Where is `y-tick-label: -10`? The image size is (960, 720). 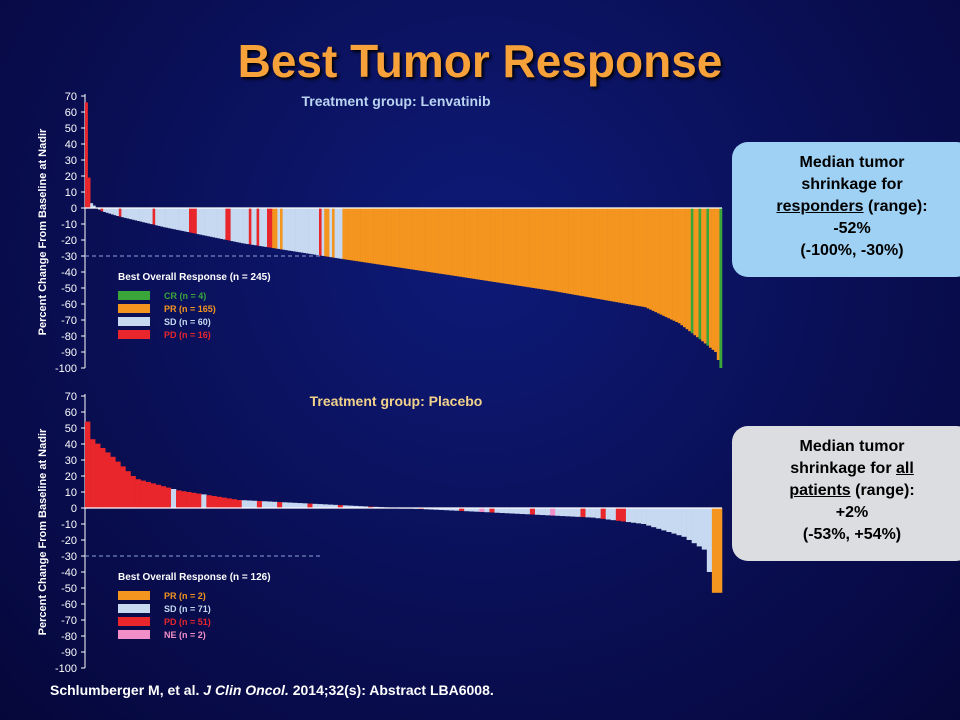 y-tick-label: -10 is located at coordinates (69, 225).